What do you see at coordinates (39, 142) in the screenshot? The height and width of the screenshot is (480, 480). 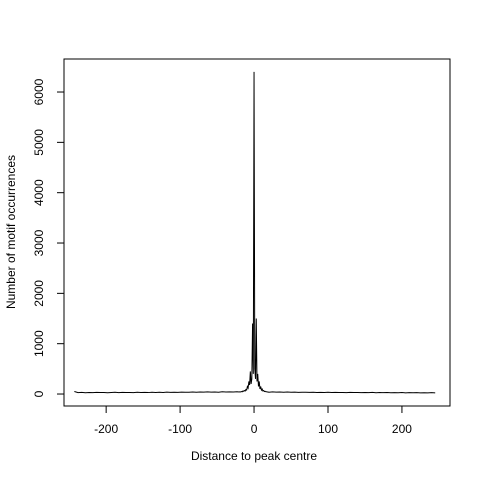 I see `y-tick-label: 5000` at bounding box center [39, 142].